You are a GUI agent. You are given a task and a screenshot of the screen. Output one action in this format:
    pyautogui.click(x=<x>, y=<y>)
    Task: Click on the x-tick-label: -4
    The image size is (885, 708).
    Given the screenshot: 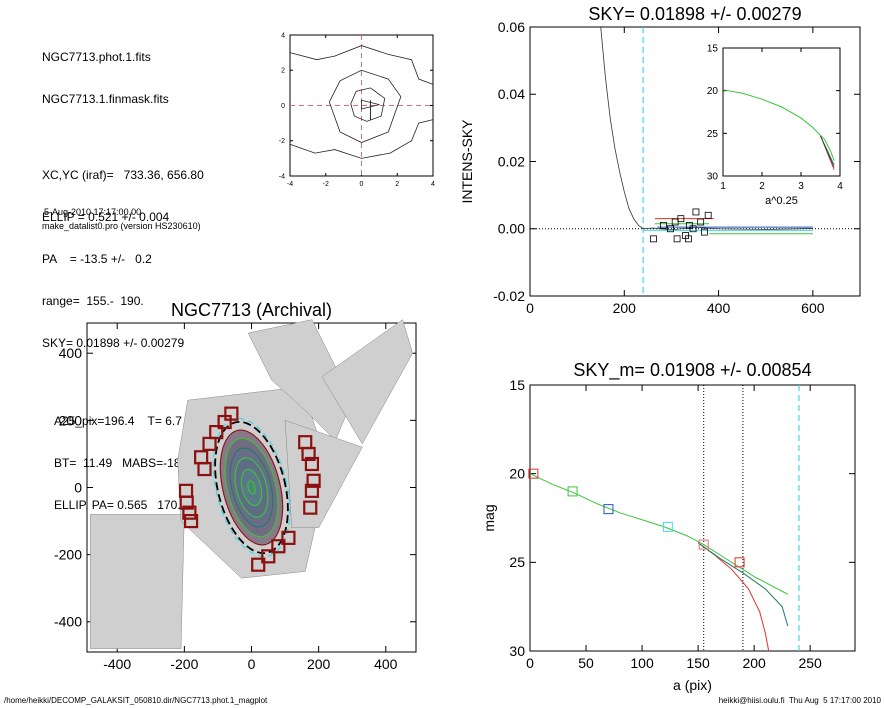 What is the action you would take?
    pyautogui.click(x=290, y=184)
    